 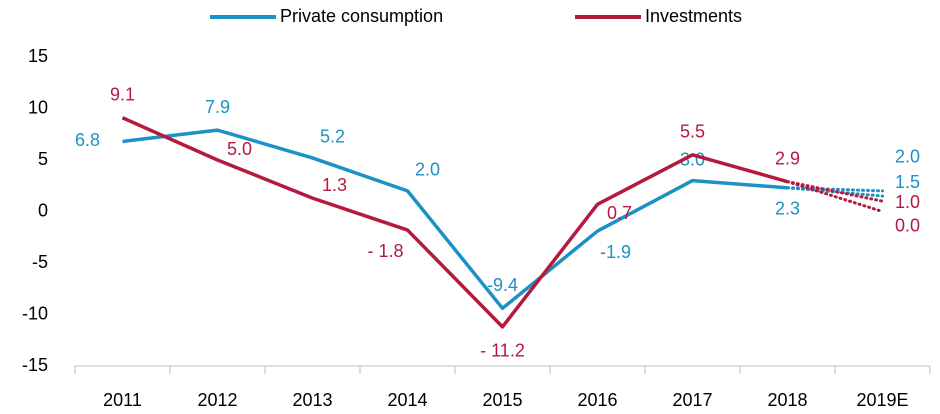 What do you see at coordinates (615, 252) in the screenshot?
I see `data-label: -1.9` at bounding box center [615, 252].